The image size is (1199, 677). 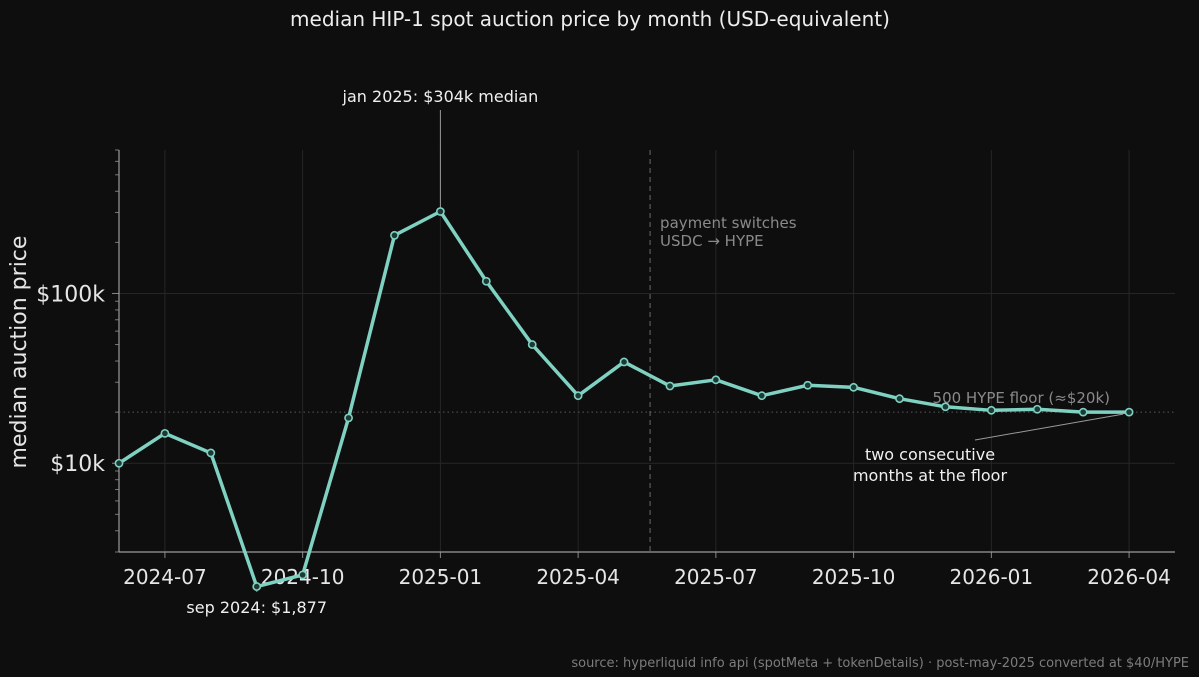 What do you see at coordinates (165, 577) in the screenshot?
I see `x-tick-label: 2024-07` at bounding box center [165, 577].